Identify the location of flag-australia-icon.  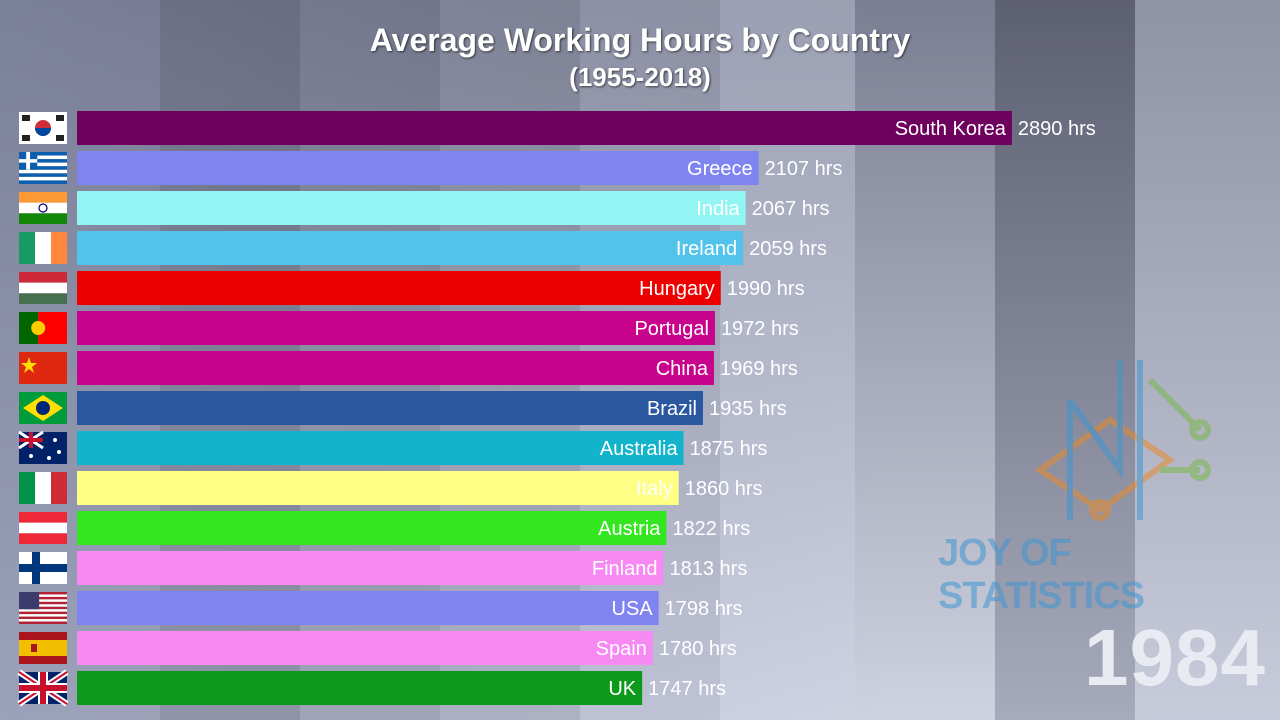
(42, 447).